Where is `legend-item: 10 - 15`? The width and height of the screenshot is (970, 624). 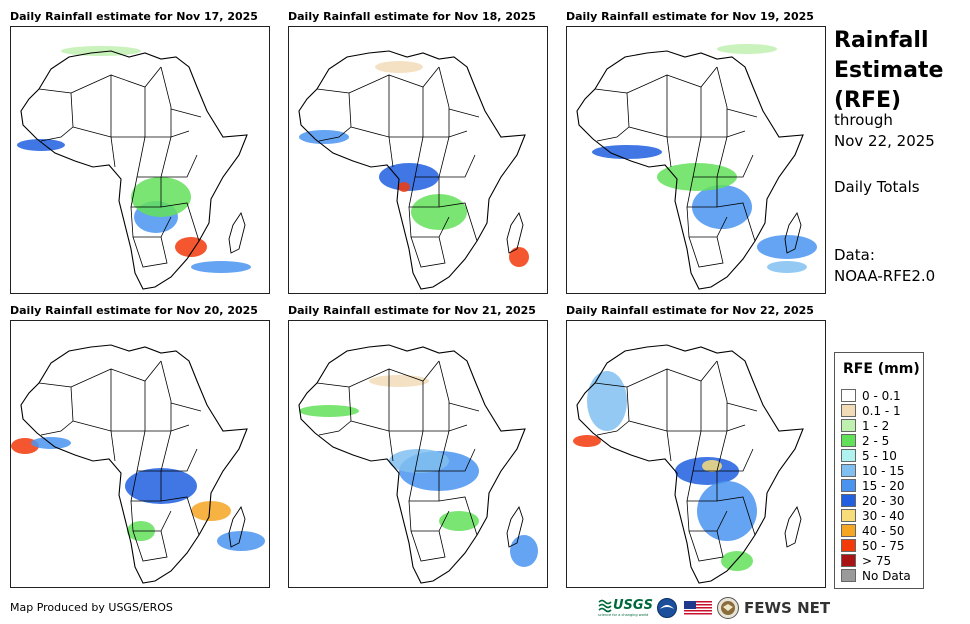
legend-item: 10 - 15 is located at coordinates (873, 471).